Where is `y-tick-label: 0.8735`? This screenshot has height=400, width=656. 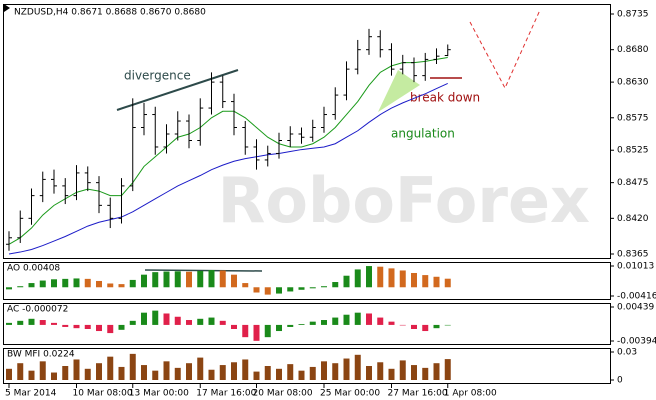 y-tick-label: 0.8735 is located at coordinates (633, 15).